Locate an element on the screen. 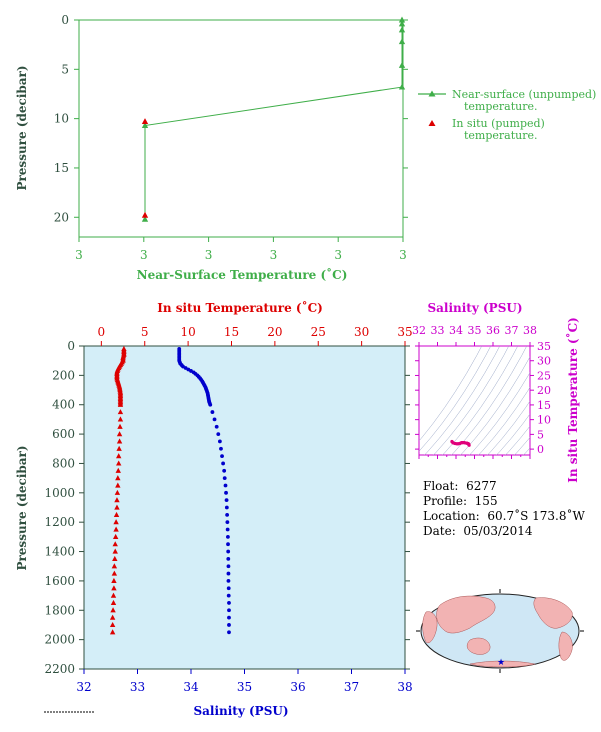 The image size is (601, 732). ts-x-tick-label: 32 is located at coordinates (419, 330).